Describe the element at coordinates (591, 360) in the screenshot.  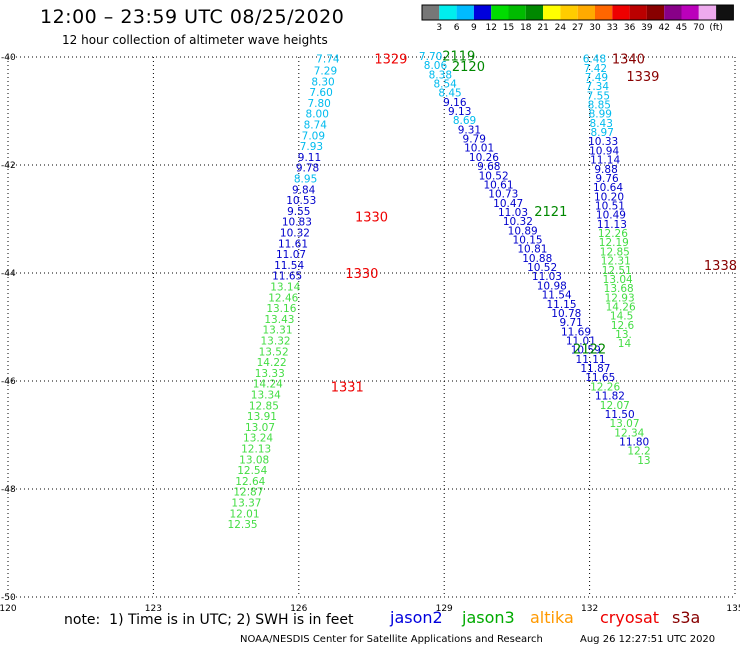
I see `swh-value-label: 11.11` at that location.